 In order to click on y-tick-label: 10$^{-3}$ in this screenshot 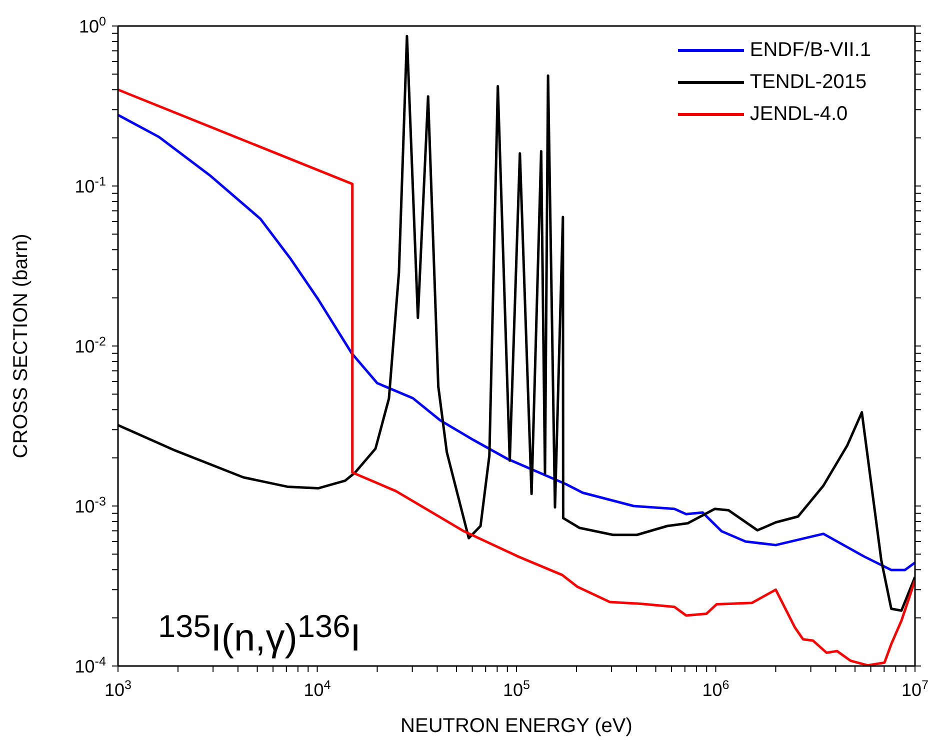, I will do `click(90, 505)`.